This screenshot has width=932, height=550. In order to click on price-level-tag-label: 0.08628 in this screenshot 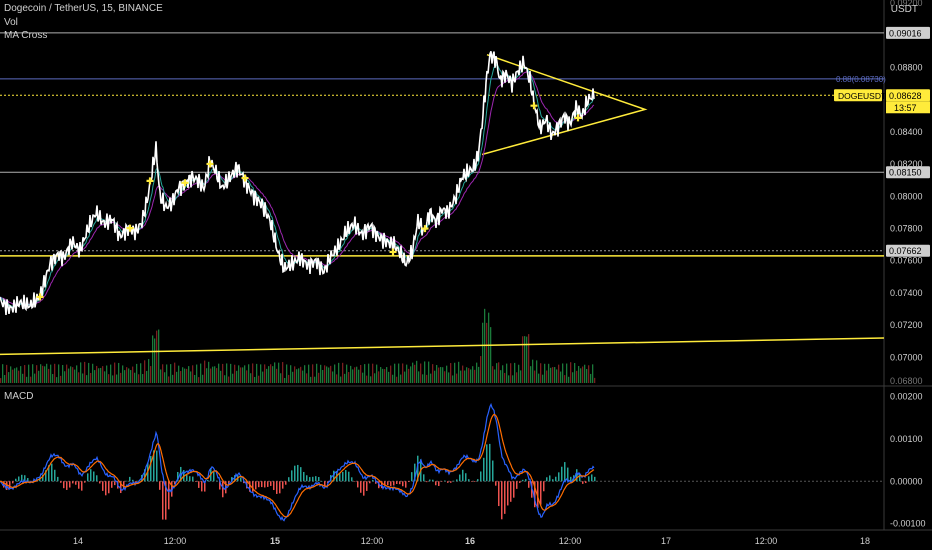, I will do `click(905, 96)`.